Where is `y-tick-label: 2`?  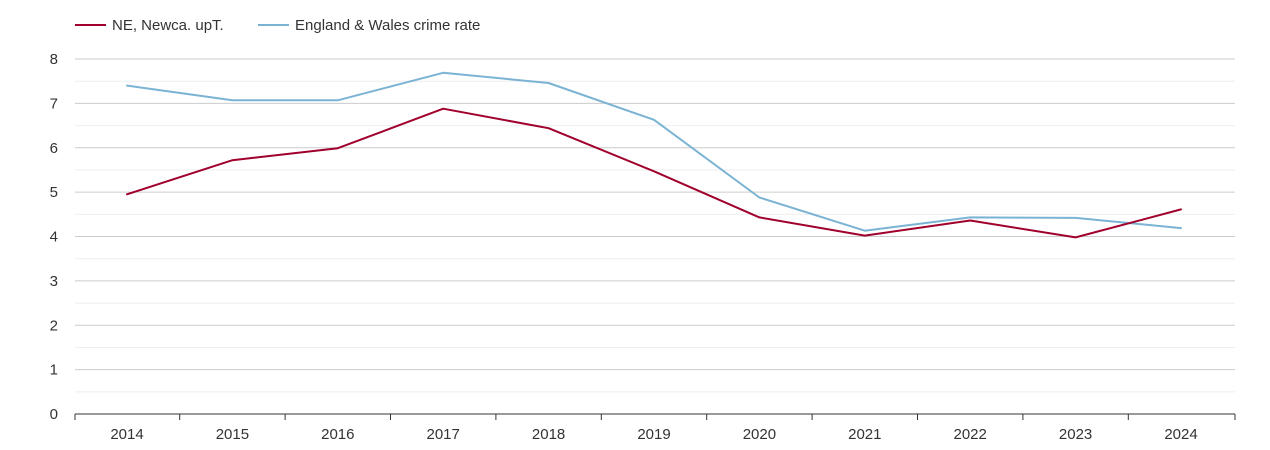 y-tick-label: 2 is located at coordinates (54, 325).